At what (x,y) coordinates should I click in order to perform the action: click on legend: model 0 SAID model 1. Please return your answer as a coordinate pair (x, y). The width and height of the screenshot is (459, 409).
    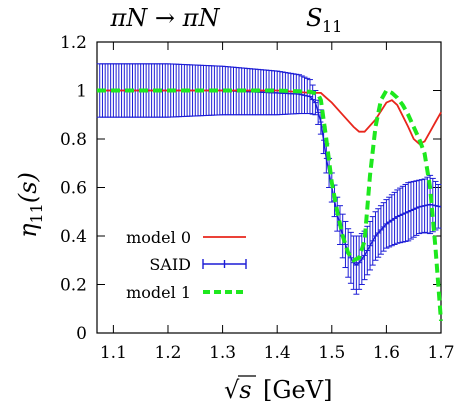
    Looking at the image, I should click on (186, 265).